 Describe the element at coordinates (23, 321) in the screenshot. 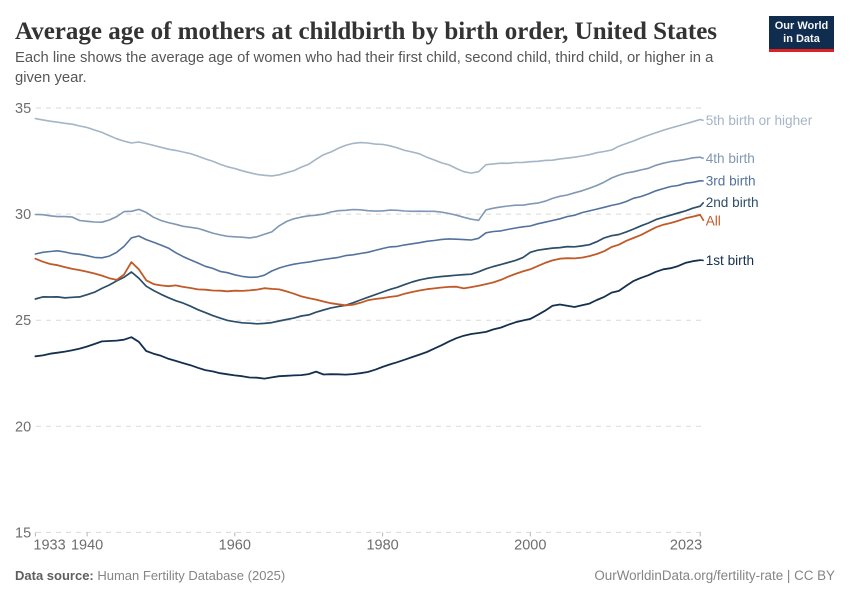

I see `svg-text: 25` at that location.